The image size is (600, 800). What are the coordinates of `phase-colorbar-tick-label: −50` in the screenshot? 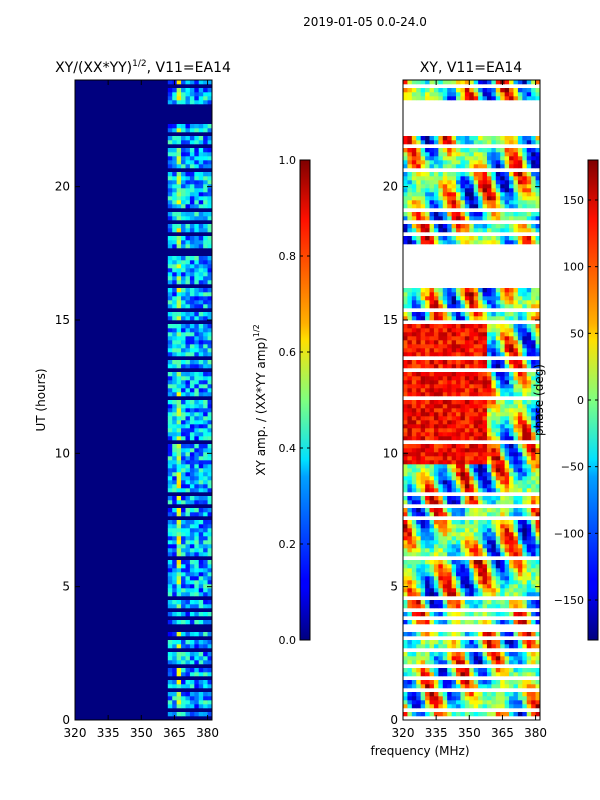 It's located at (572, 467).